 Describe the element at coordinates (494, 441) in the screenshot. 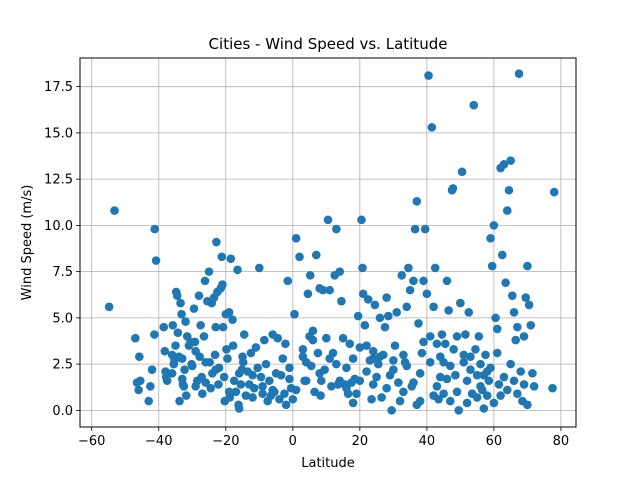

I see `x-tick-label: 60` at that location.